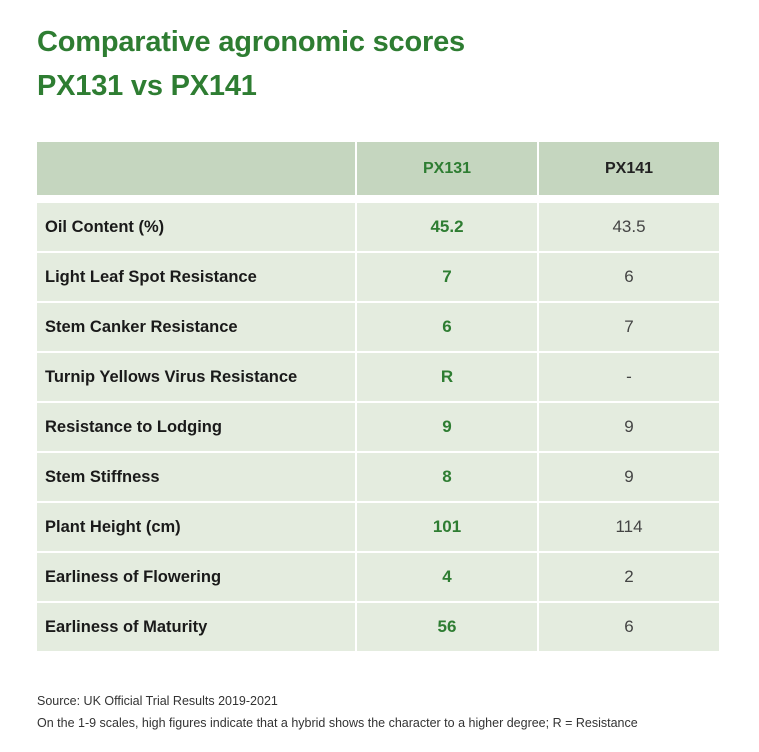 Image resolution: width=759 pixels, height=752 pixels. I want to click on table-row: Stem Canker Resistance 6 7, so click(378, 328).